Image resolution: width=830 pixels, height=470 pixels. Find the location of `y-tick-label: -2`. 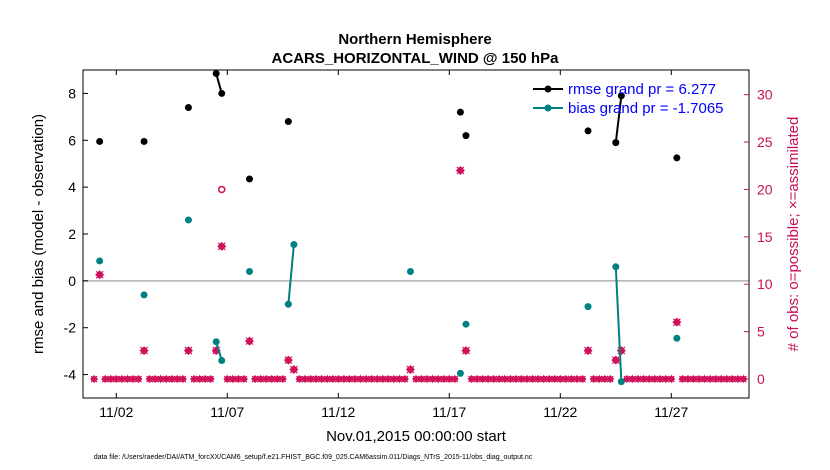

y-tick-label: -2 is located at coordinates (70, 328).